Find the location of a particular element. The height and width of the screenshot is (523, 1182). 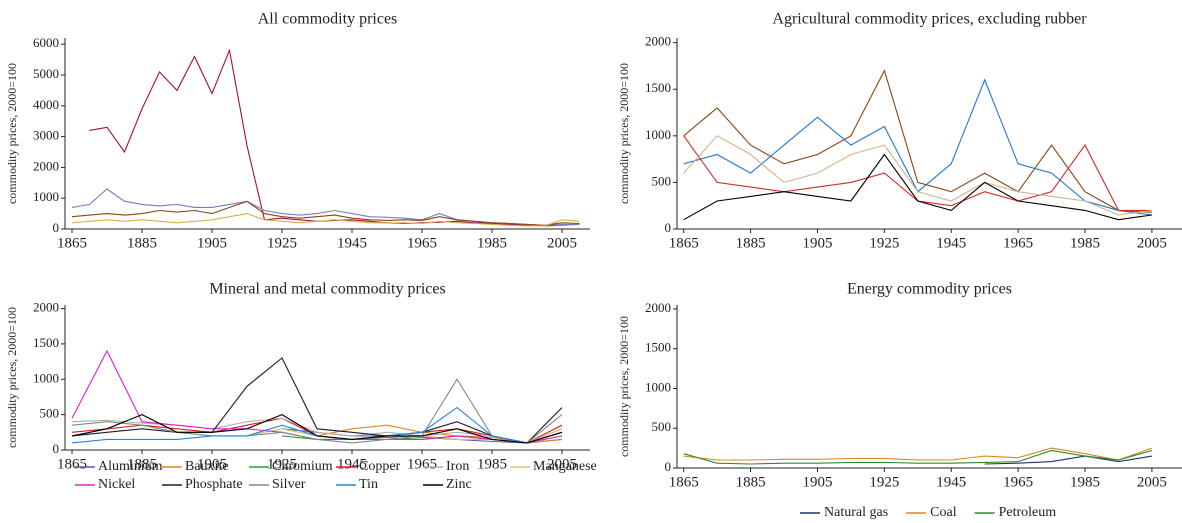

legend-label: Silver is located at coordinates (289, 484).